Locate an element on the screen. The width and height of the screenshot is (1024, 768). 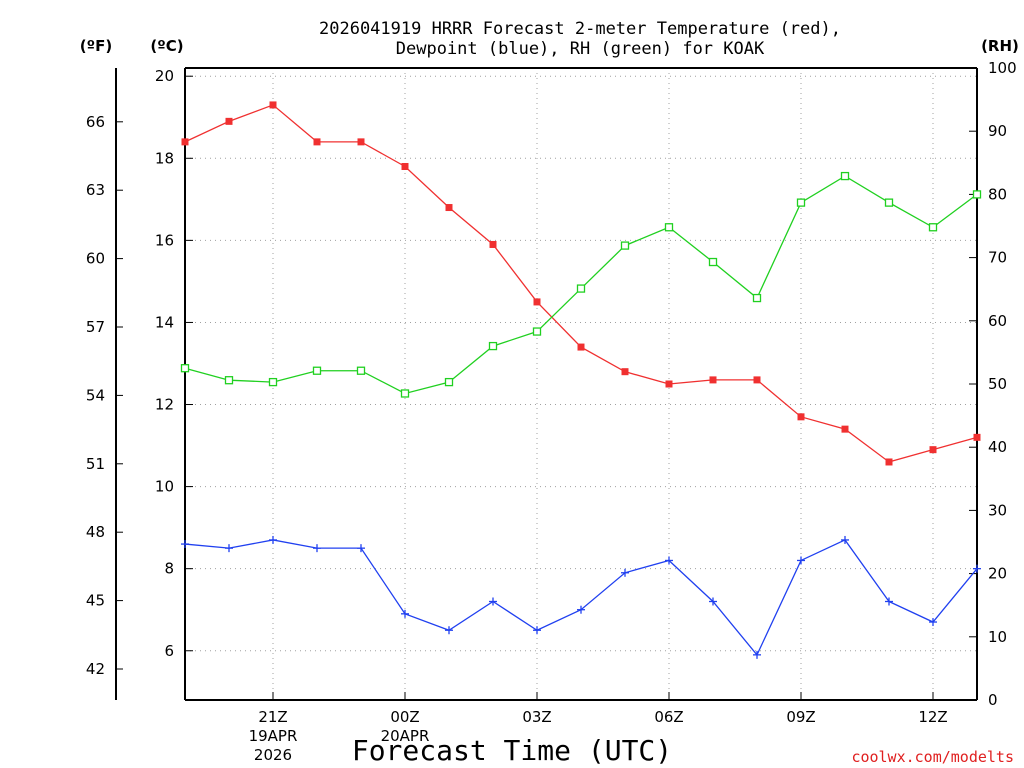
celsius-tick-label: 20 is located at coordinates (164, 76).